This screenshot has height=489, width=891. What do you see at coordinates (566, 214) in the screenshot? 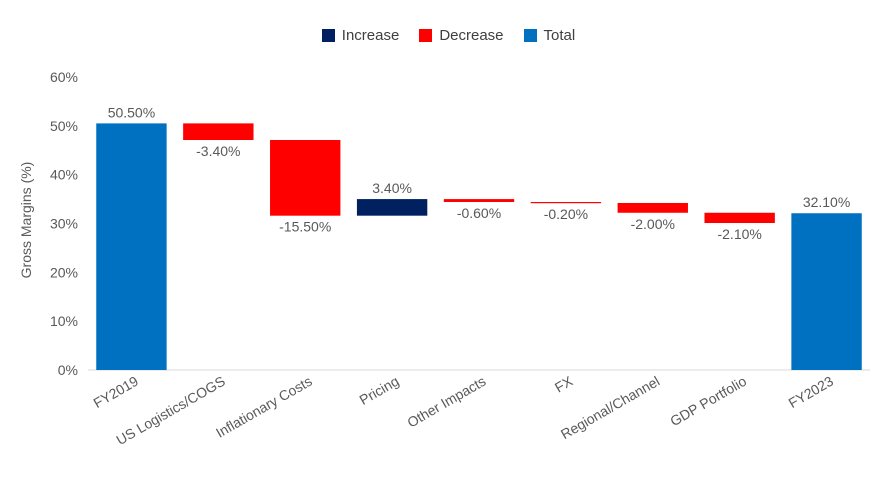
I see `data-label: -0.20%` at bounding box center [566, 214].